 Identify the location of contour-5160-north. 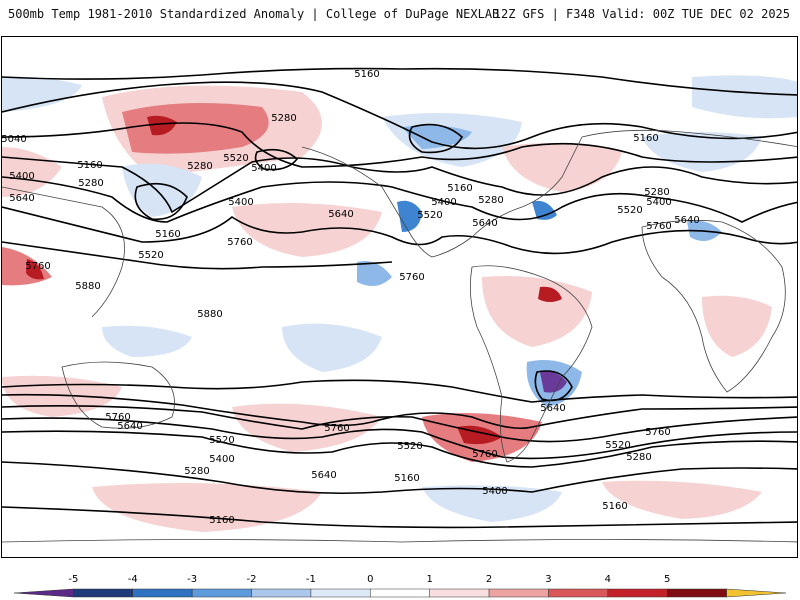
(399, 81).